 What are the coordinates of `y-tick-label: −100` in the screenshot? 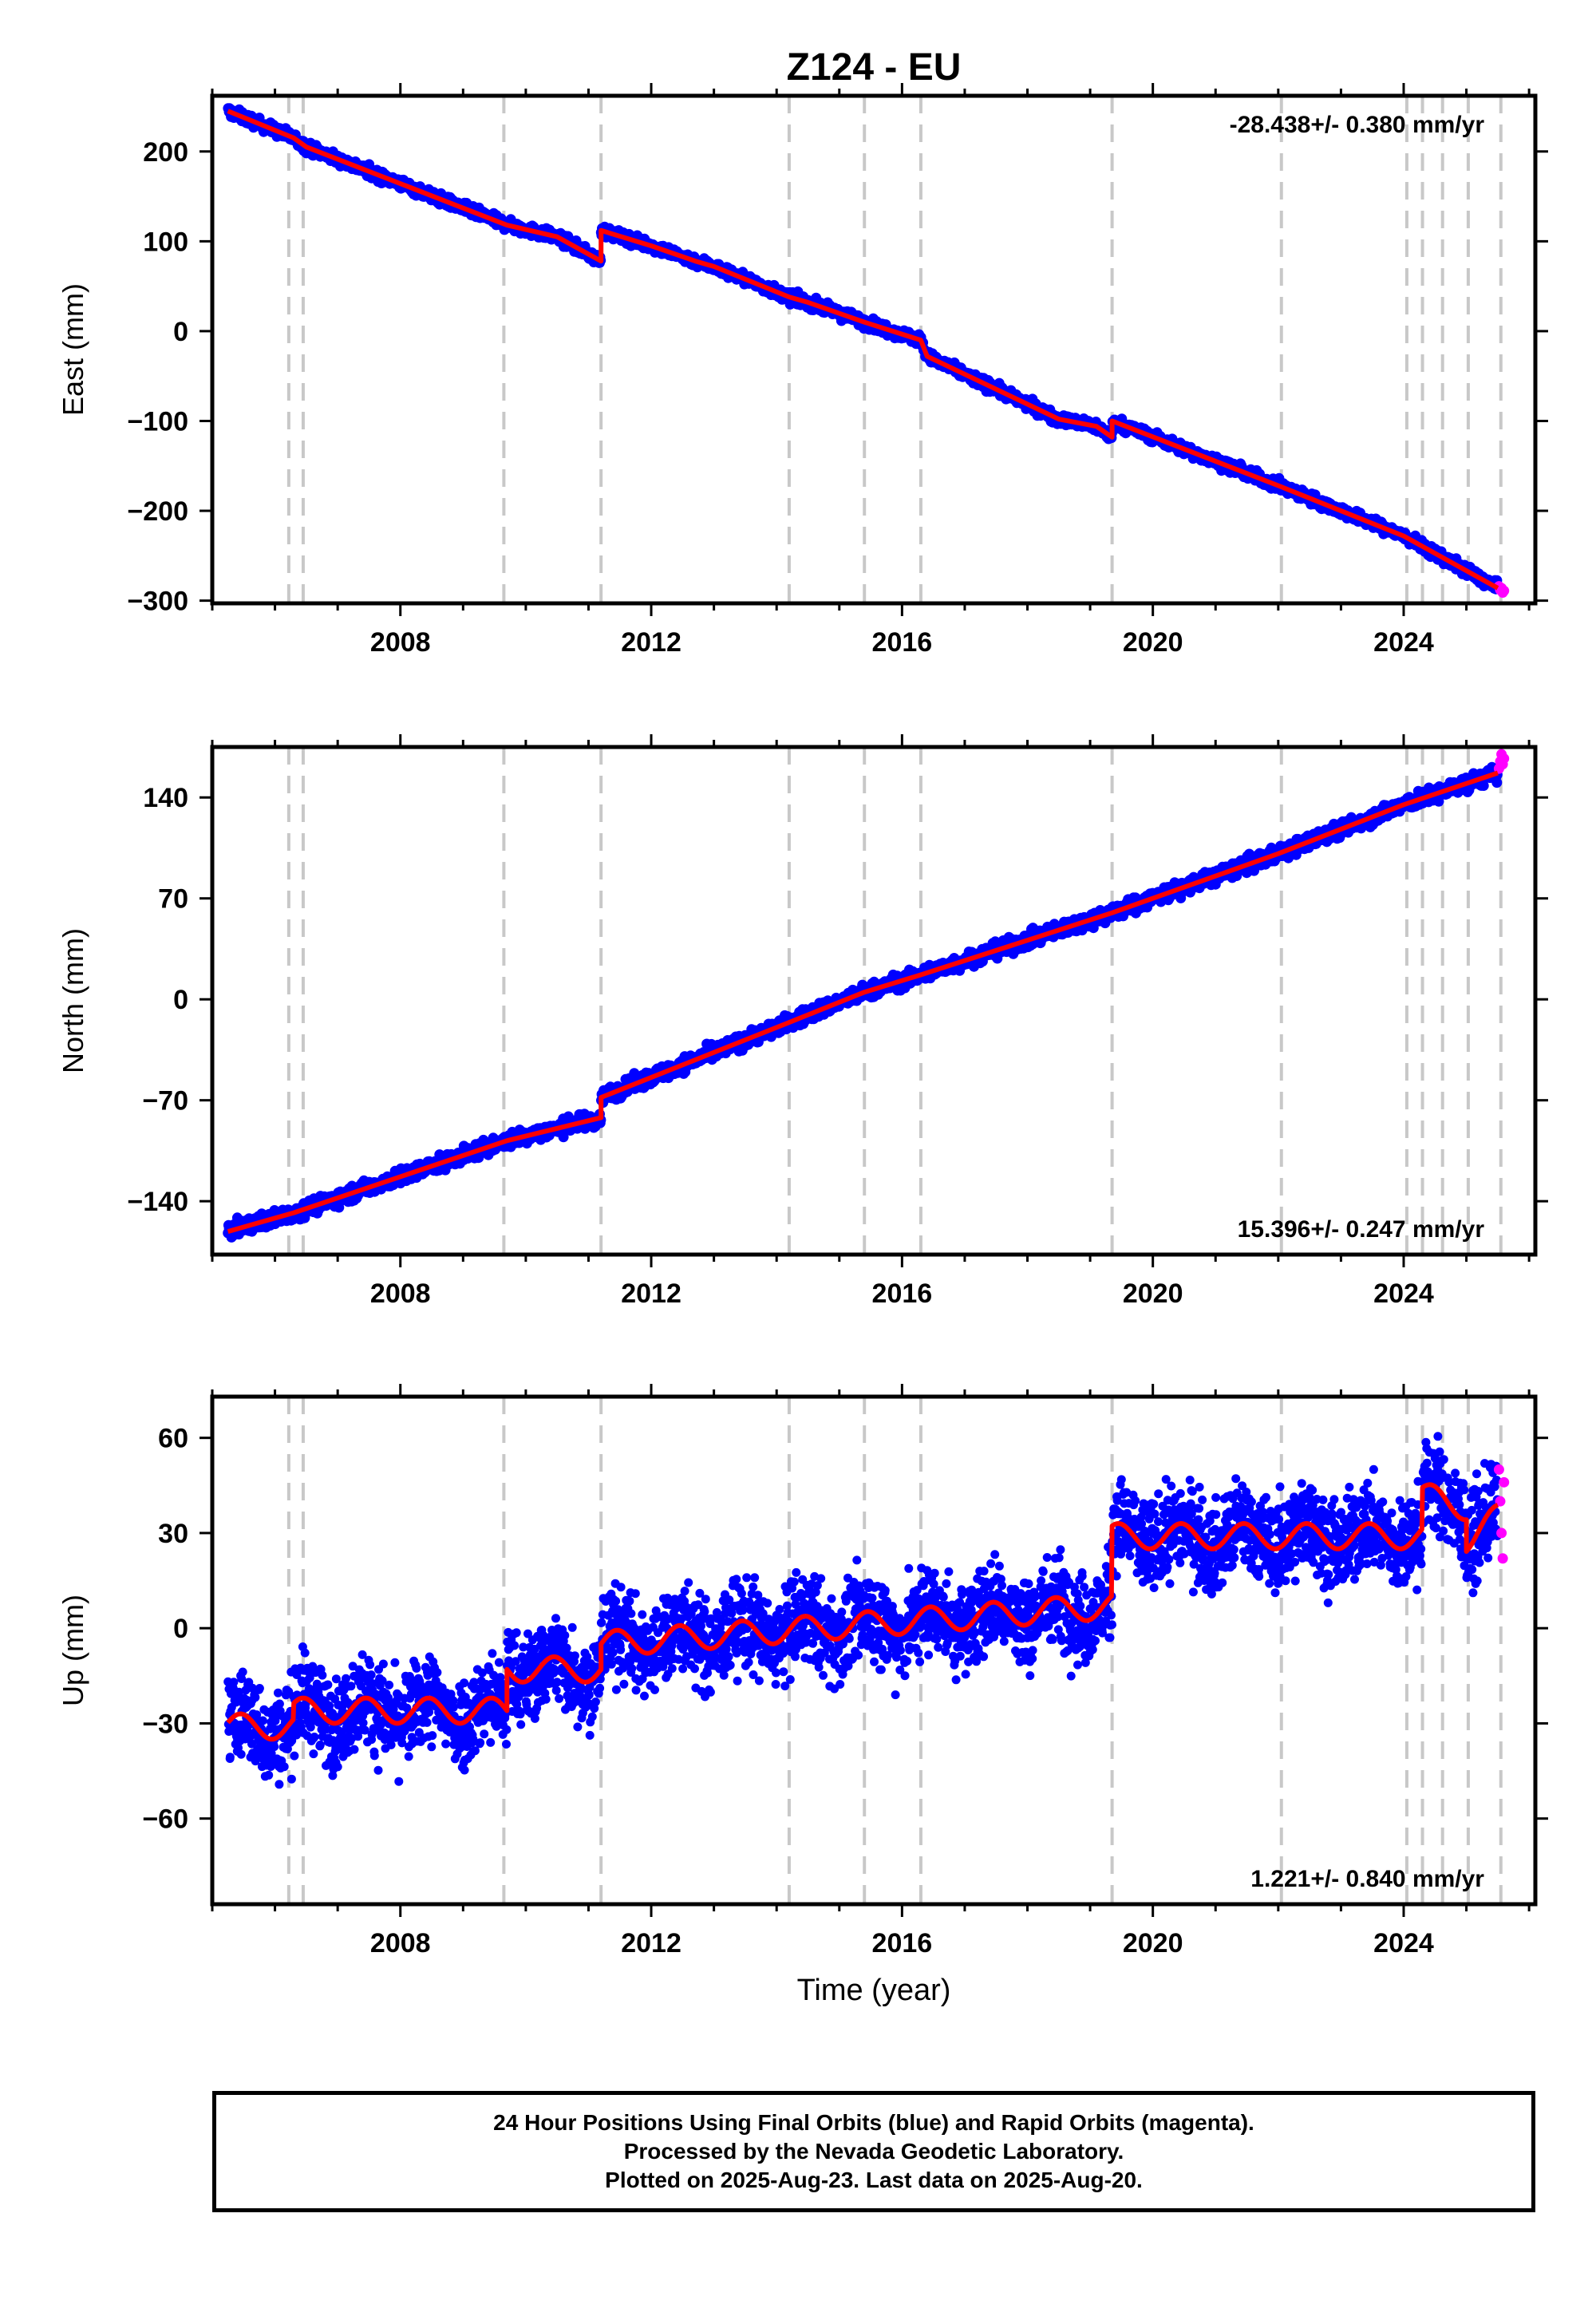 It's located at (157, 422).